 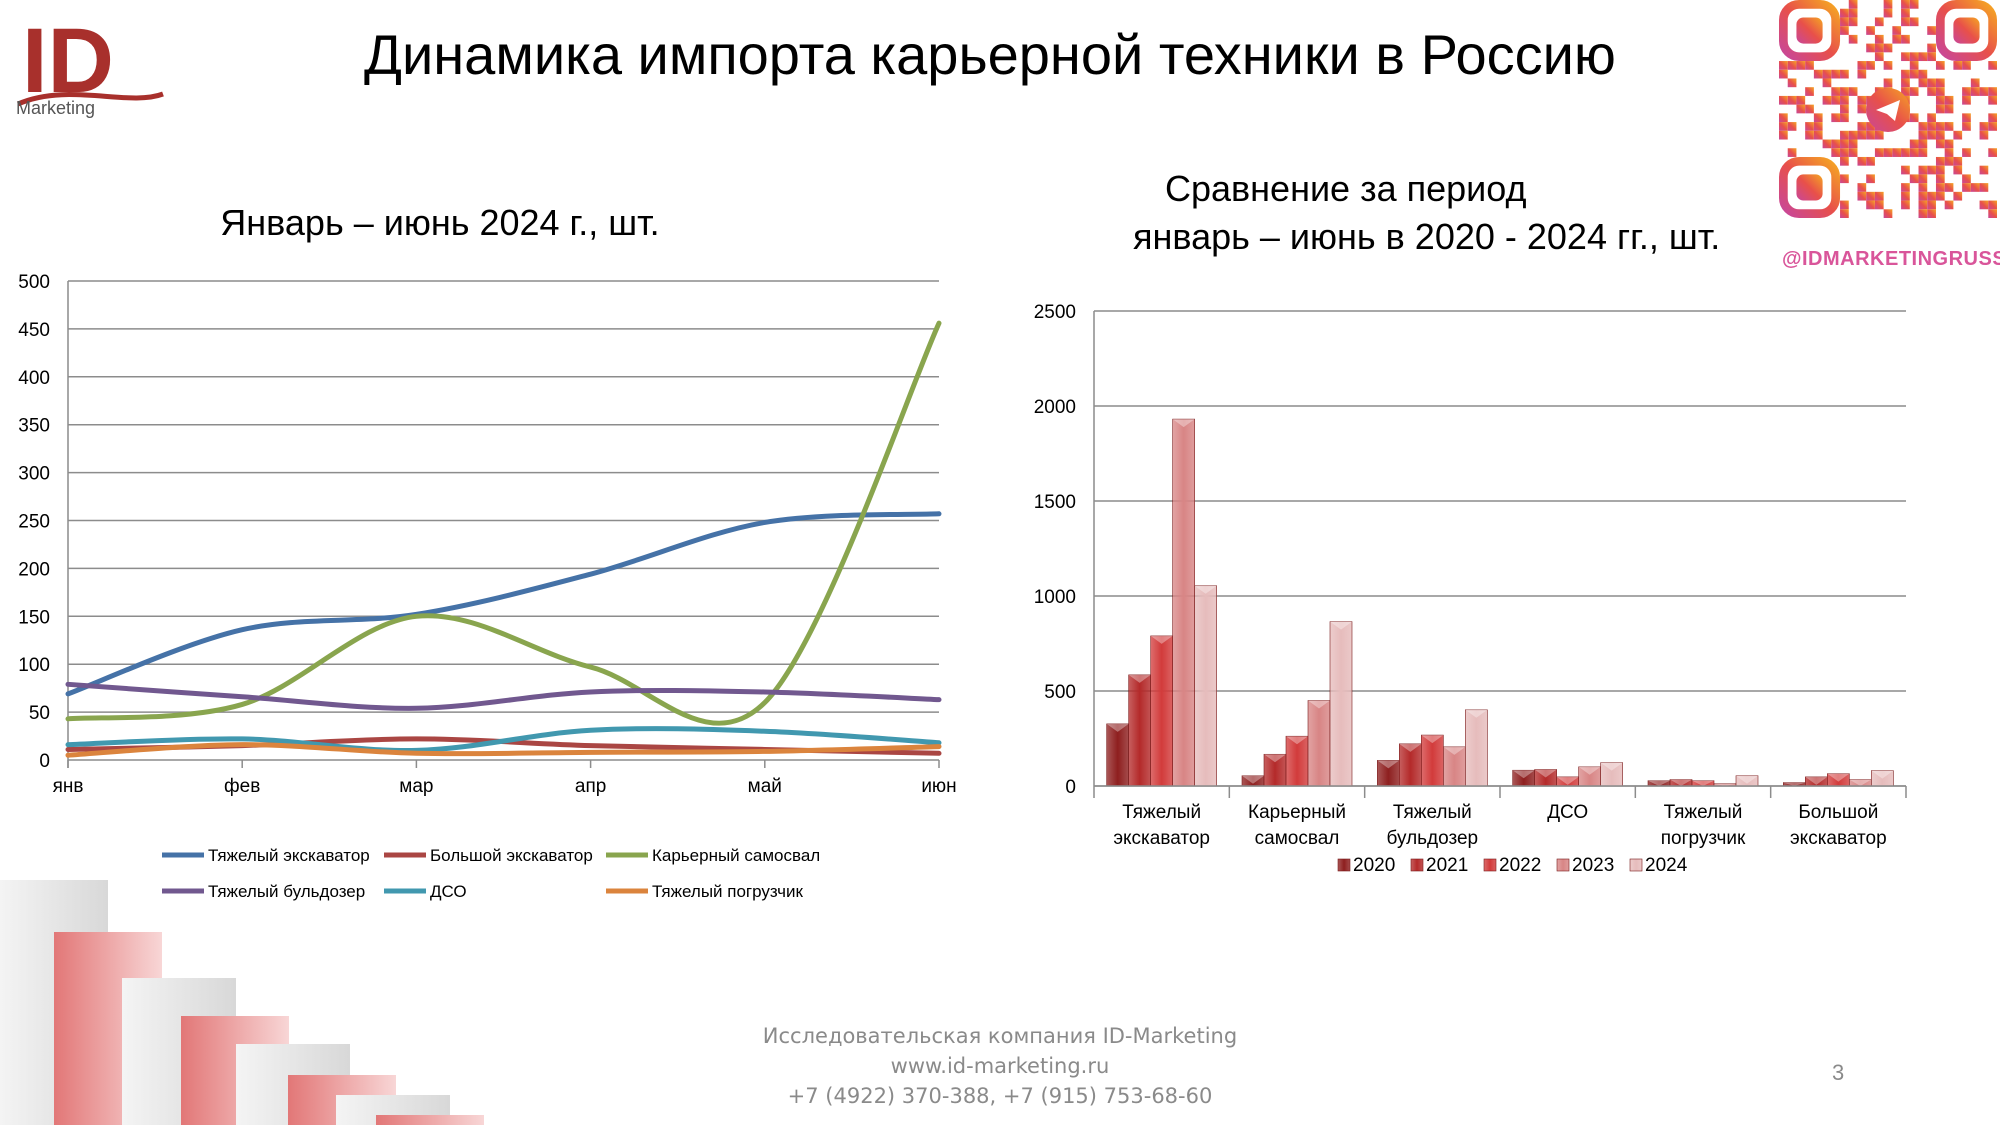 What do you see at coordinates (1297, 838) in the screenshot?
I see `category-label: самосвал` at bounding box center [1297, 838].